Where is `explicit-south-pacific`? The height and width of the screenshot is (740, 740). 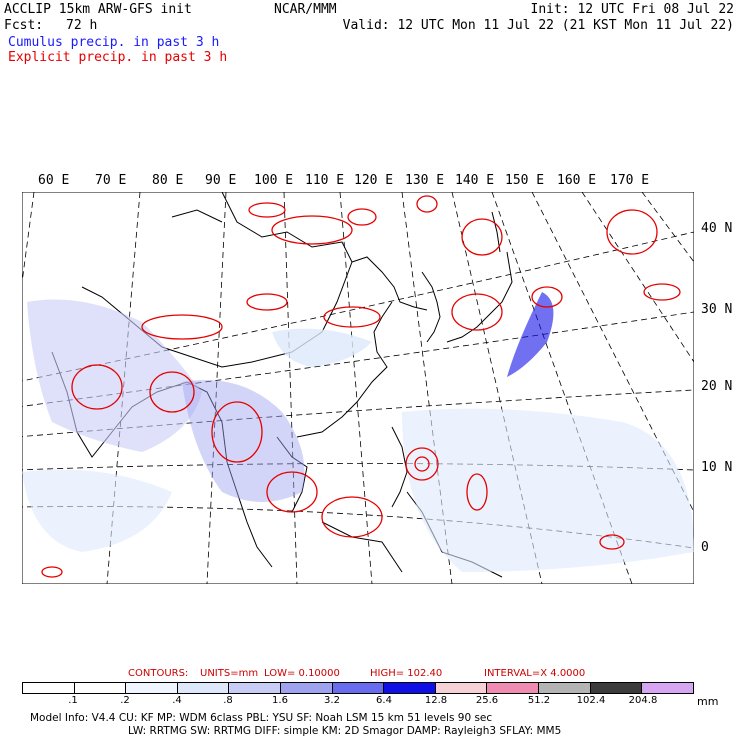
explicit-south-pacific is located at coordinates (612, 542).